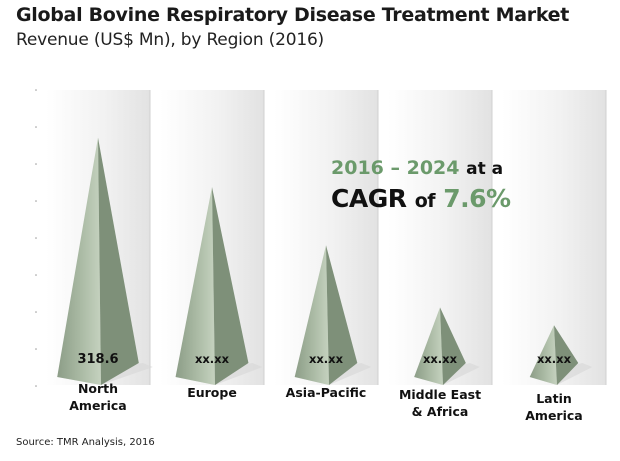  Describe the element at coordinates (554, 407) in the screenshot. I see `category-label: Latin America` at that location.